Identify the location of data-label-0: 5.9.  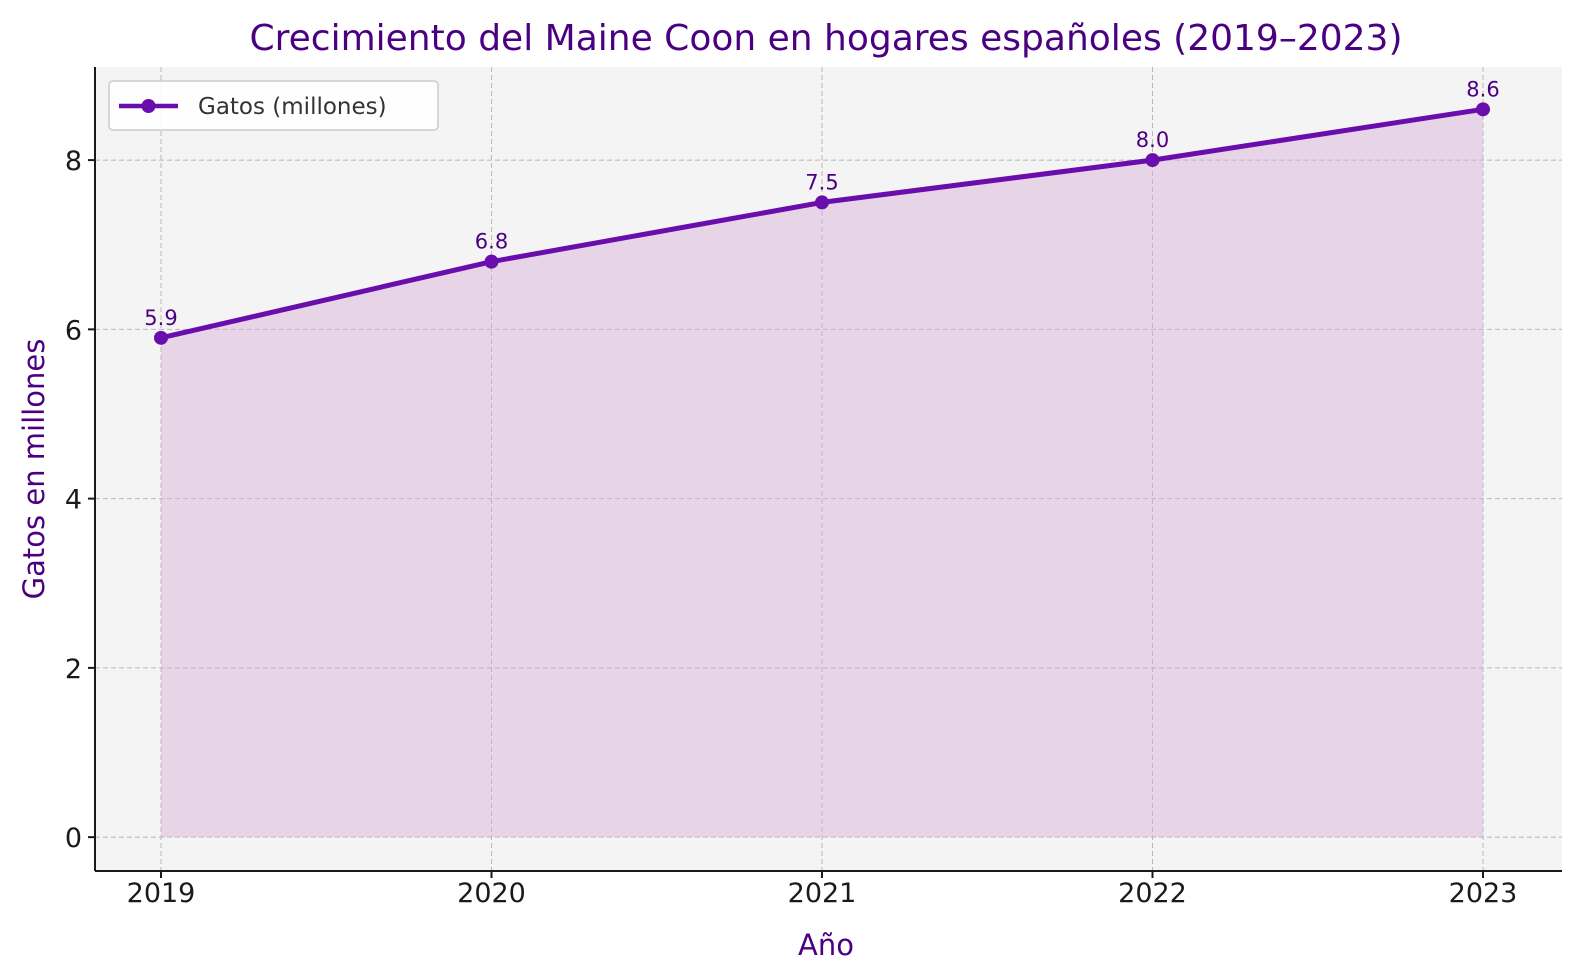
(160, 318).